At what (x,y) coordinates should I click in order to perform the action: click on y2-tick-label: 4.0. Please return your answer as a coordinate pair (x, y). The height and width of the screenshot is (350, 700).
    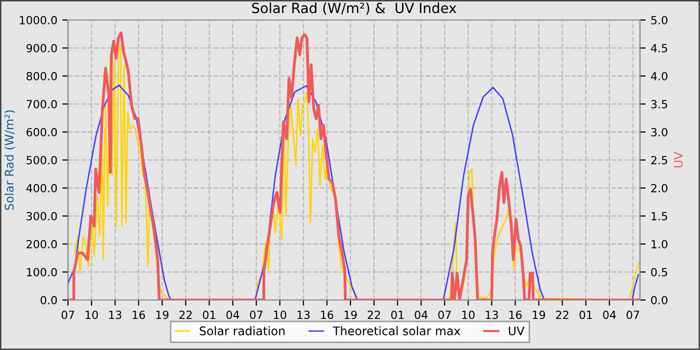
    Looking at the image, I should click on (659, 76).